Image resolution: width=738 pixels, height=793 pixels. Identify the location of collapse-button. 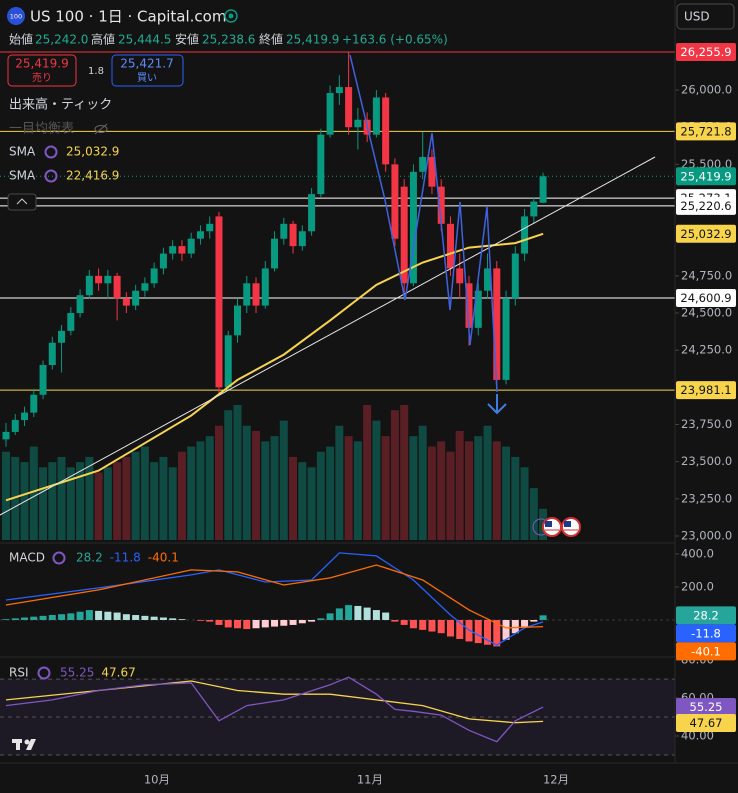
(22, 202).